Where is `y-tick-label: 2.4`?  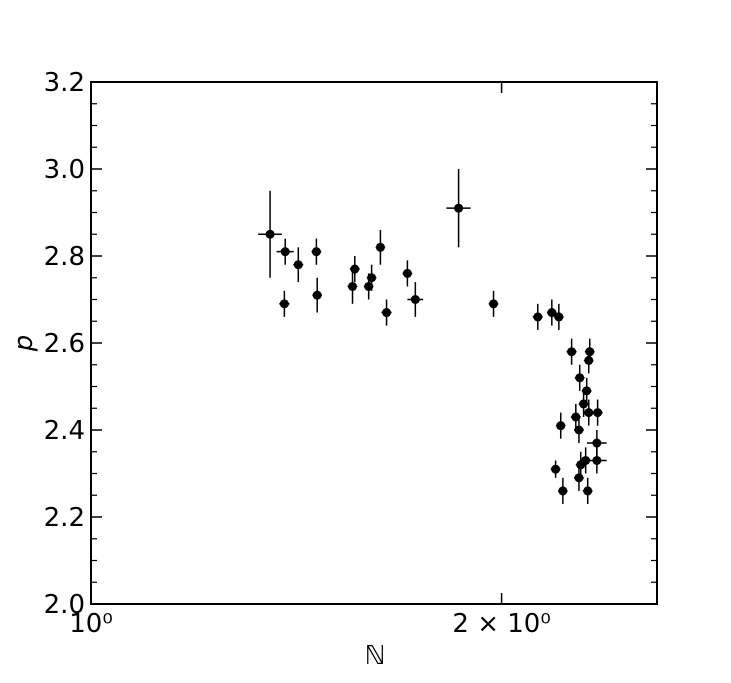 y-tick-label: 2.4 is located at coordinates (64, 431).